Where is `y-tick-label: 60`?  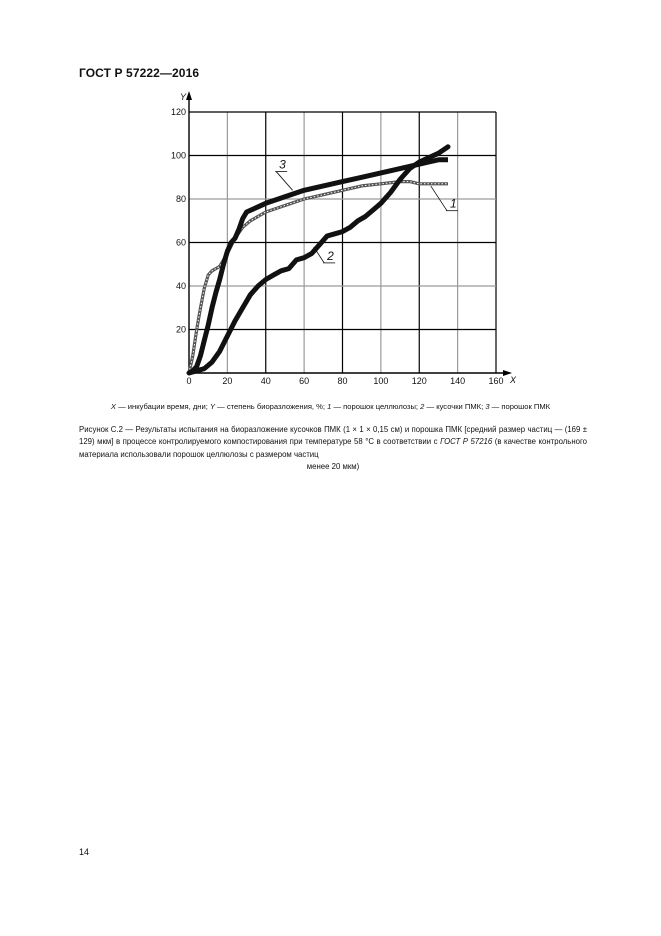
y-tick-label: 60 is located at coordinates (181, 243).